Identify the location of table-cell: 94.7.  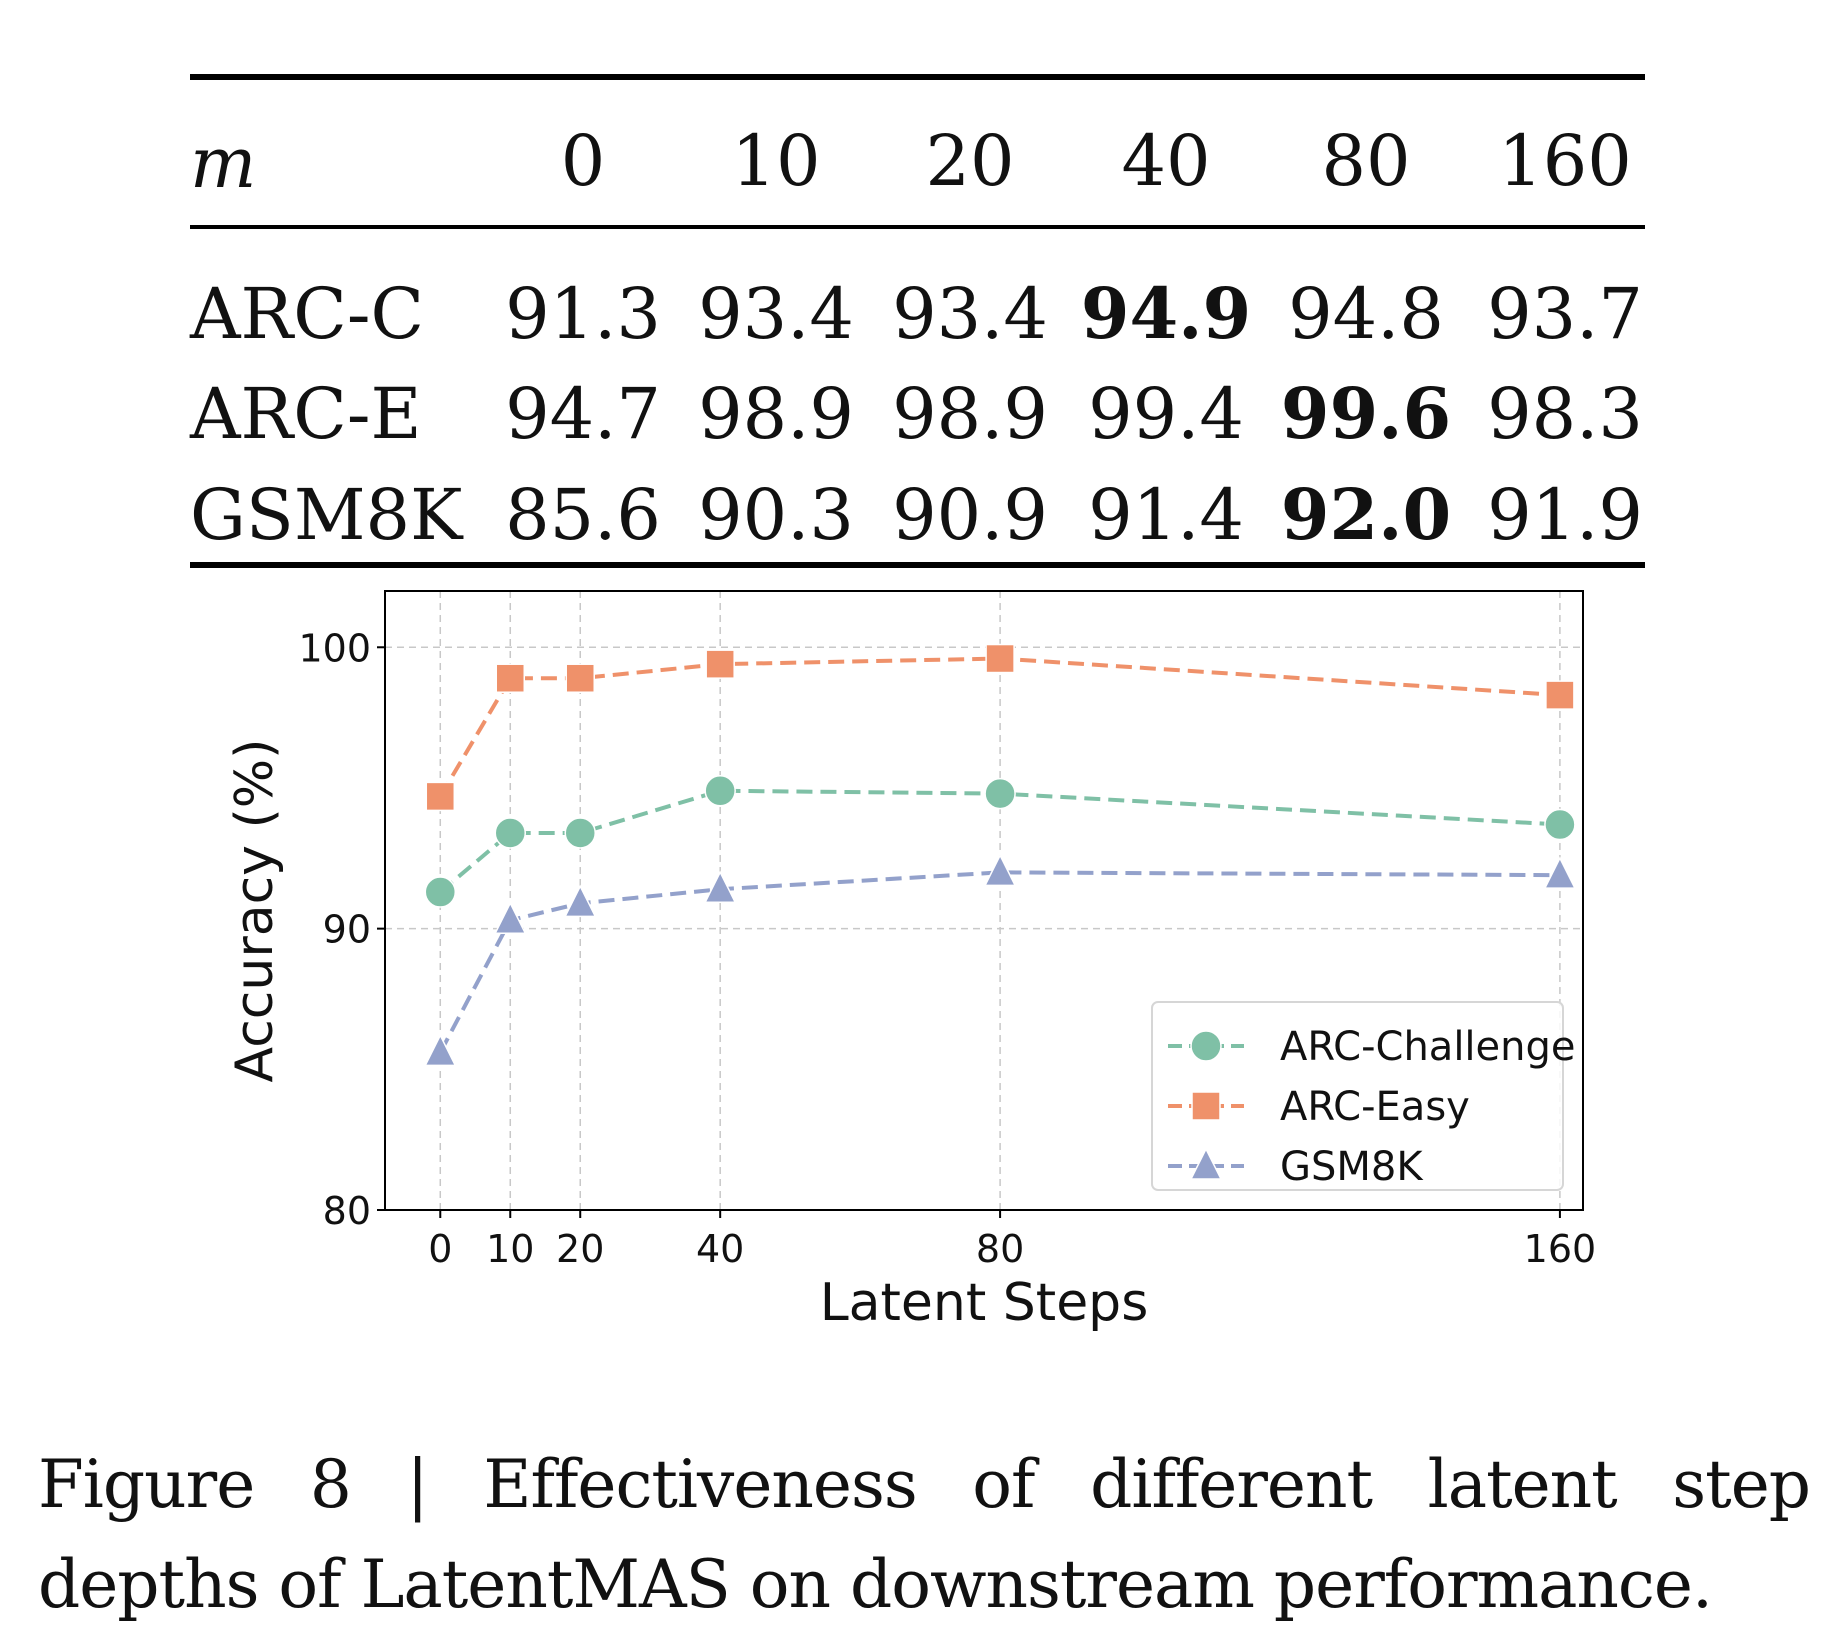
(583, 414).